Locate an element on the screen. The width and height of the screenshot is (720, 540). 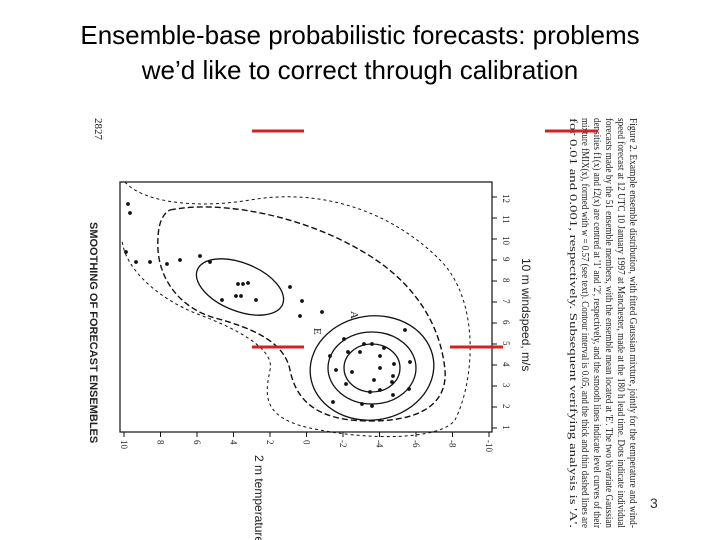
temperature-tick-label: -8 is located at coordinates (453, 444).